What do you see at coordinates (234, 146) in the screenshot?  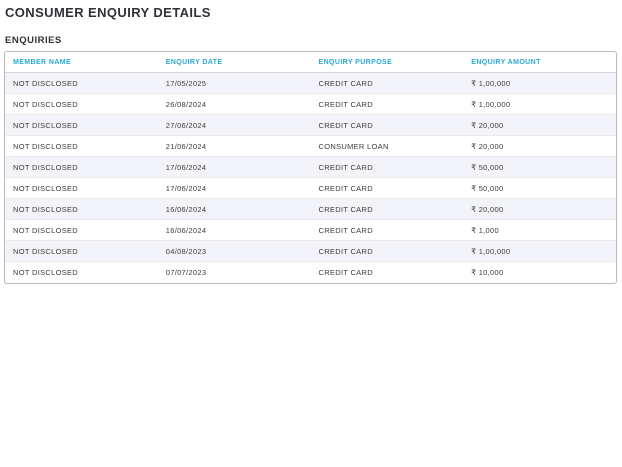 I see `cell-enquiry-date: 21/06/2024` at bounding box center [234, 146].